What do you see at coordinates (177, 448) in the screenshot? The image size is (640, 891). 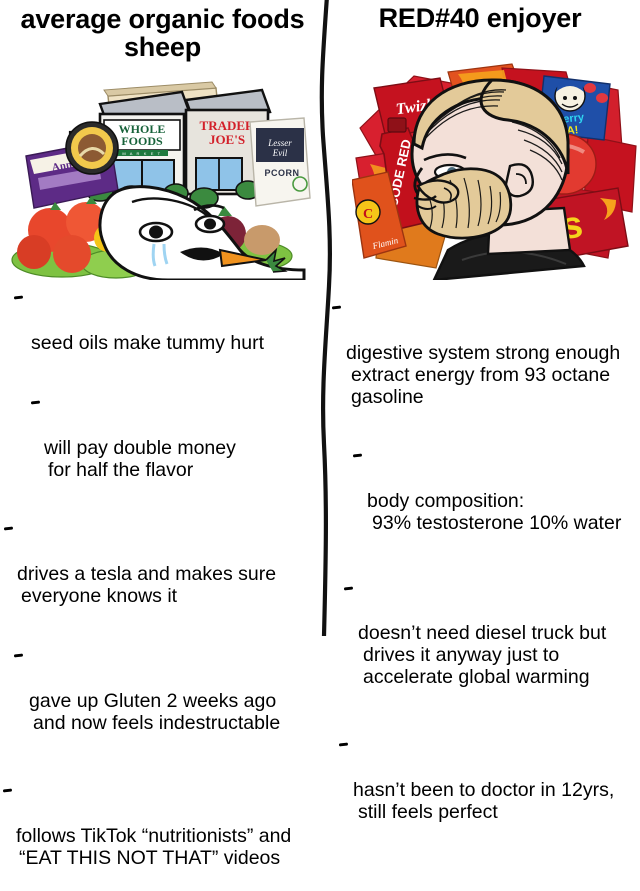 I see `list-item: will pay double money for half the flavor` at bounding box center [177, 448].